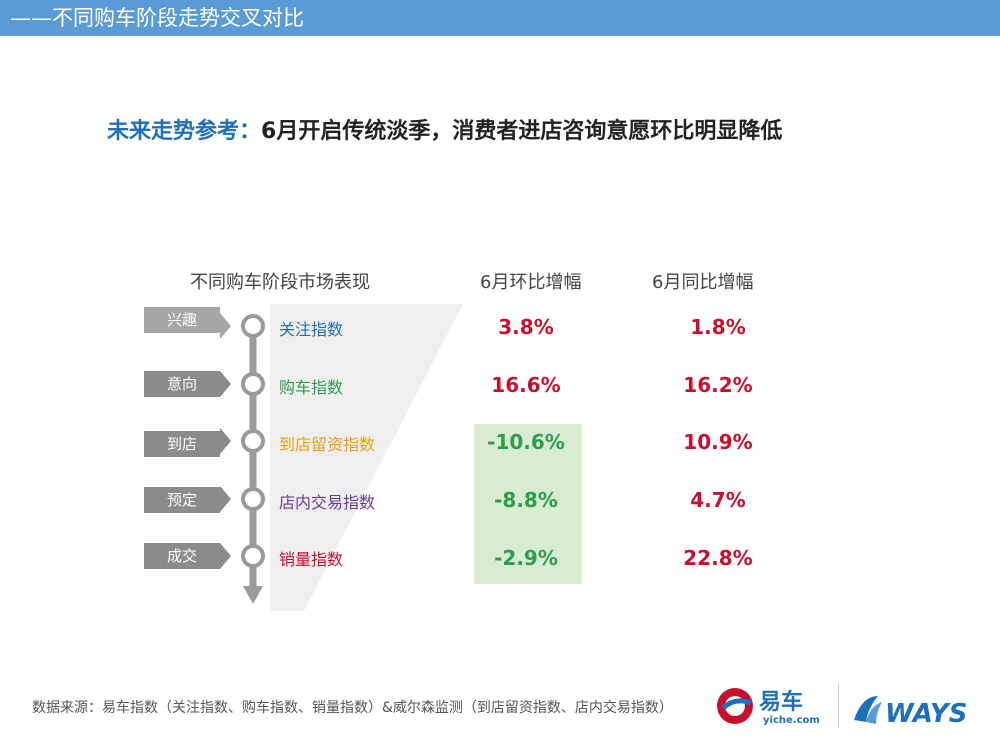 This screenshot has height=743, width=1000. Describe the element at coordinates (526, 558) in the screenshot. I see `mom-value: -2.9%` at that location.